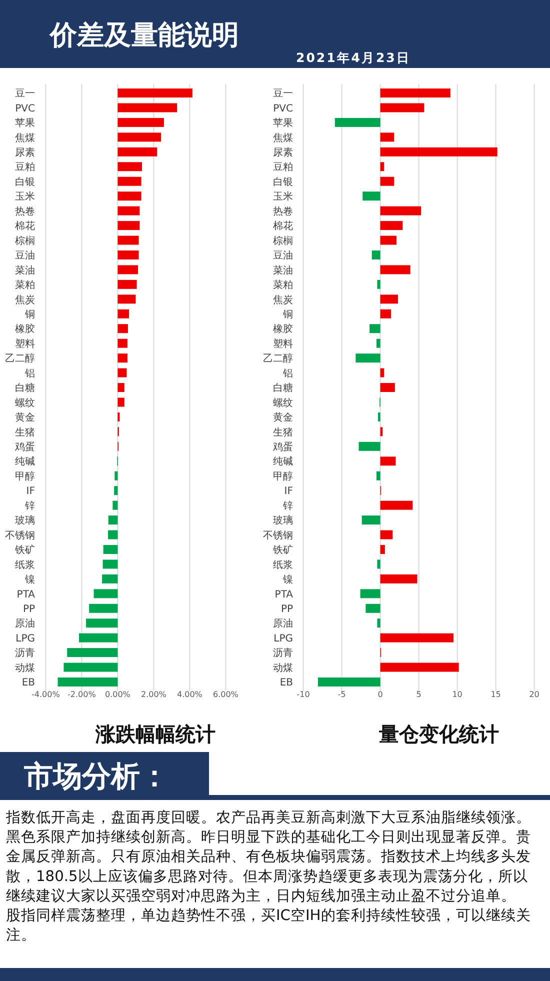 The width and height of the screenshot is (550, 981). Describe the element at coordinates (283, 564) in the screenshot. I see `y-tick-label: 纸浆` at that location.